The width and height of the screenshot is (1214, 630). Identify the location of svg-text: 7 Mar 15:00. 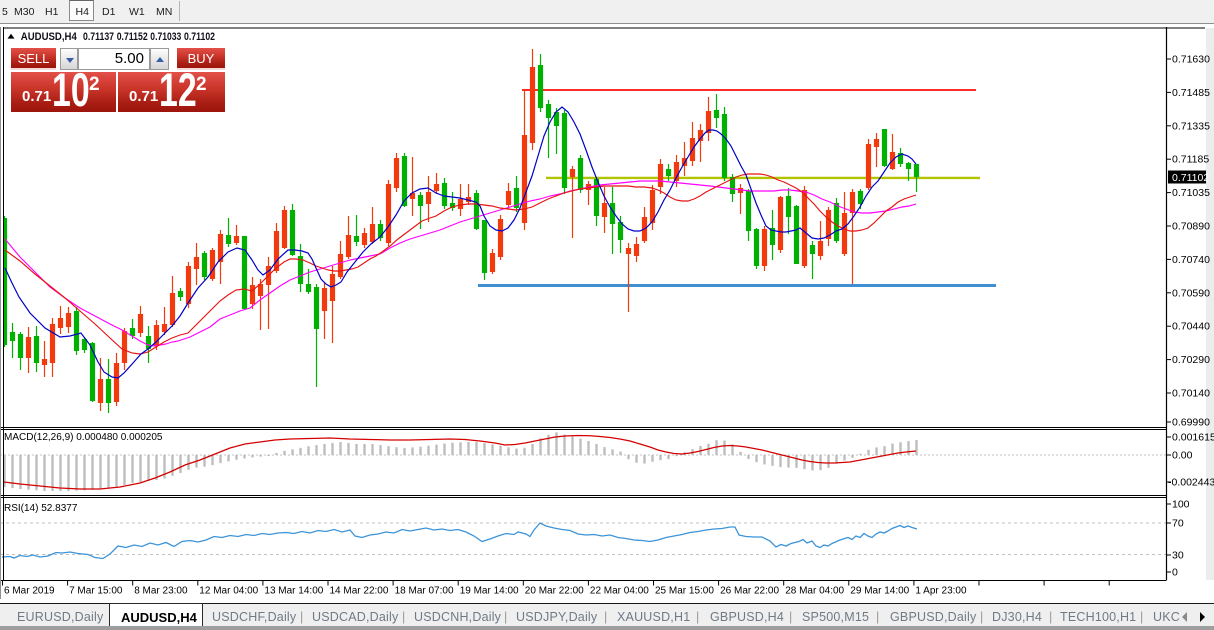
(96, 591).